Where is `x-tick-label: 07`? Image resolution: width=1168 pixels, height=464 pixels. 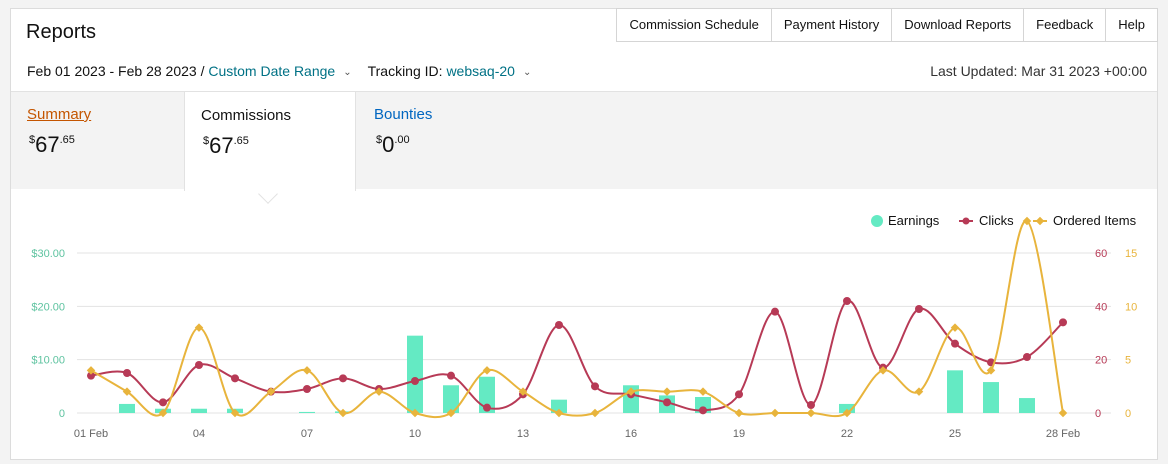
x-tick-label: 07 is located at coordinates (307, 434).